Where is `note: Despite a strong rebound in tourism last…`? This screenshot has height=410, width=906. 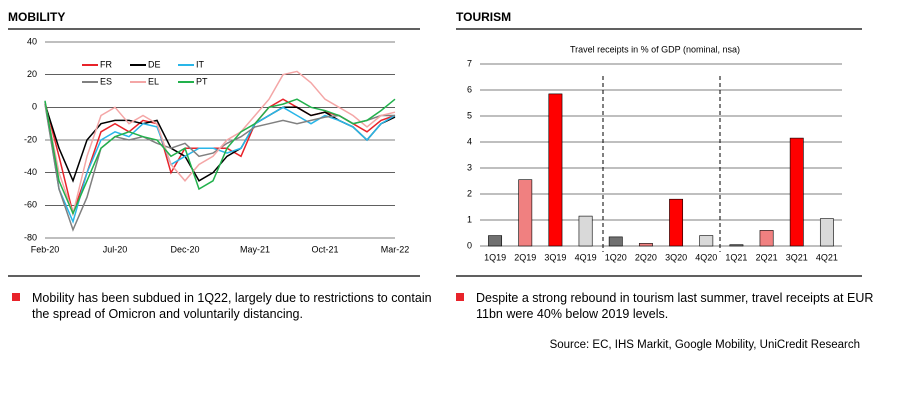
note: Despite a strong rebound in tourism last… is located at coordinates (666, 306).